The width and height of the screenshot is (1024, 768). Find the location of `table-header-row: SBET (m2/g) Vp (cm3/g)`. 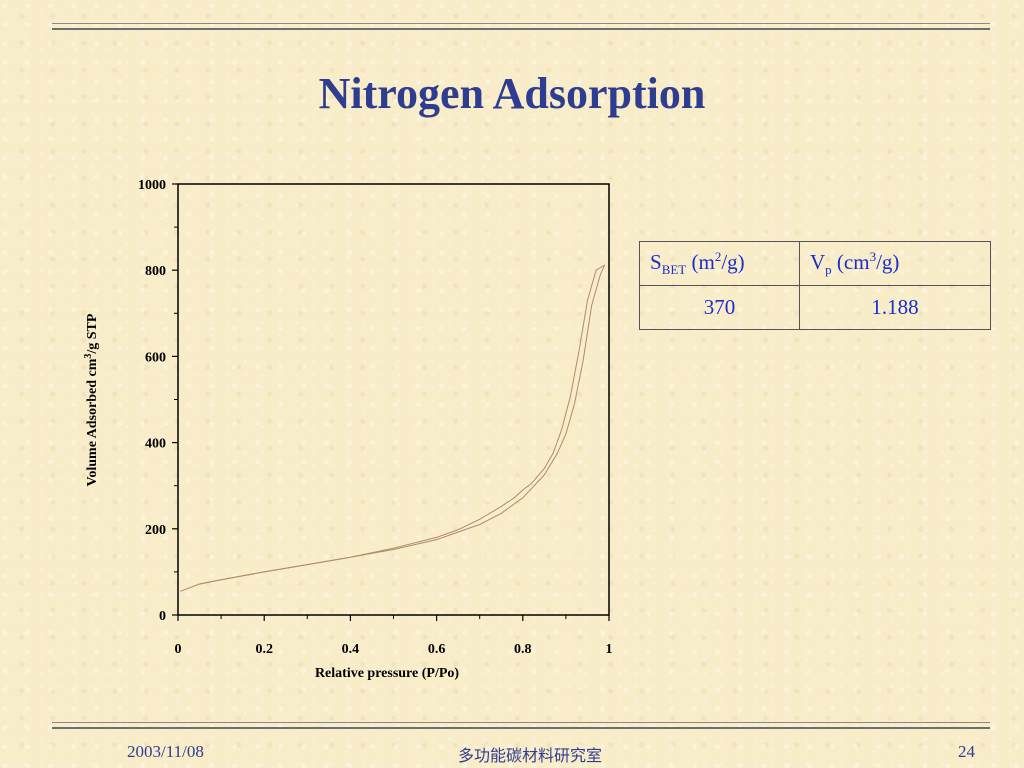

table-header-row: SBET (m2/g) Vp (cm3/g) is located at coordinates (815, 263).